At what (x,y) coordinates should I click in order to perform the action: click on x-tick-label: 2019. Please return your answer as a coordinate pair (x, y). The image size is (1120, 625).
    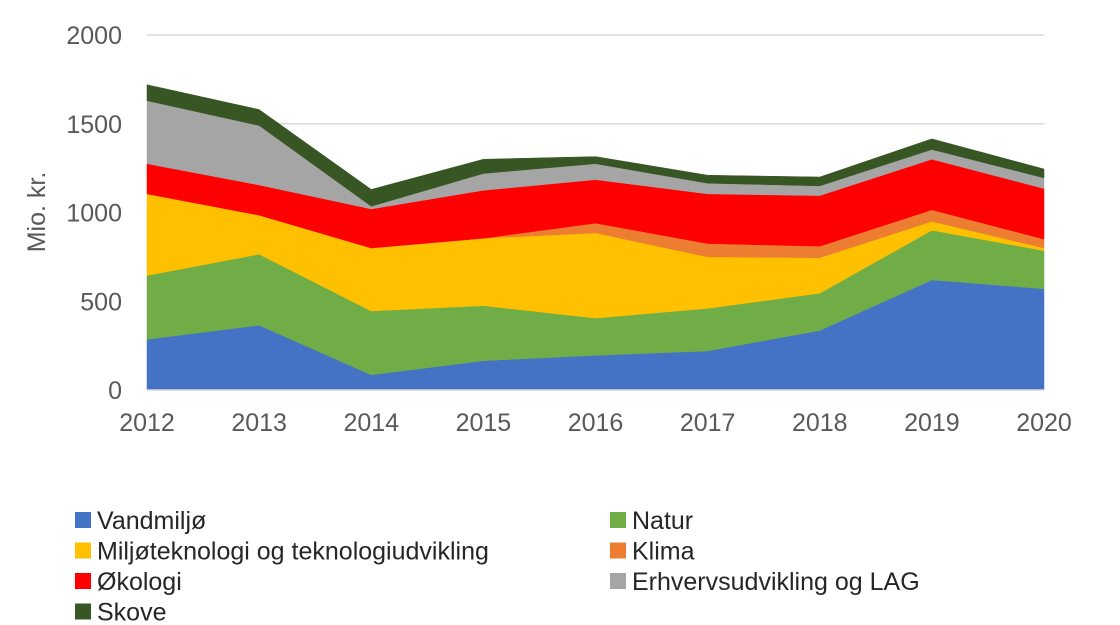
    Looking at the image, I should click on (932, 423).